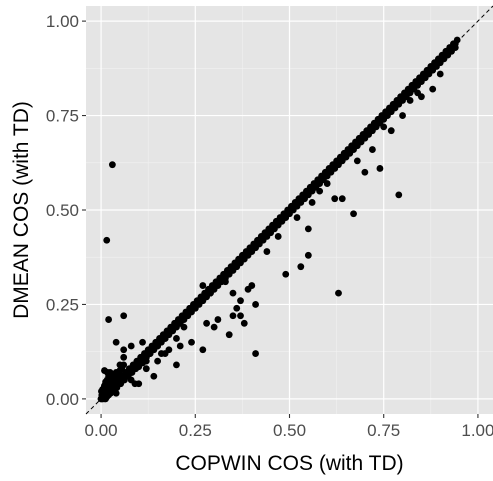 The height and width of the screenshot is (481, 493). Describe the element at coordinates (289, 463) in the screenshot. I see `x-axis-title: COPWIN COS (with TD)` at that location.